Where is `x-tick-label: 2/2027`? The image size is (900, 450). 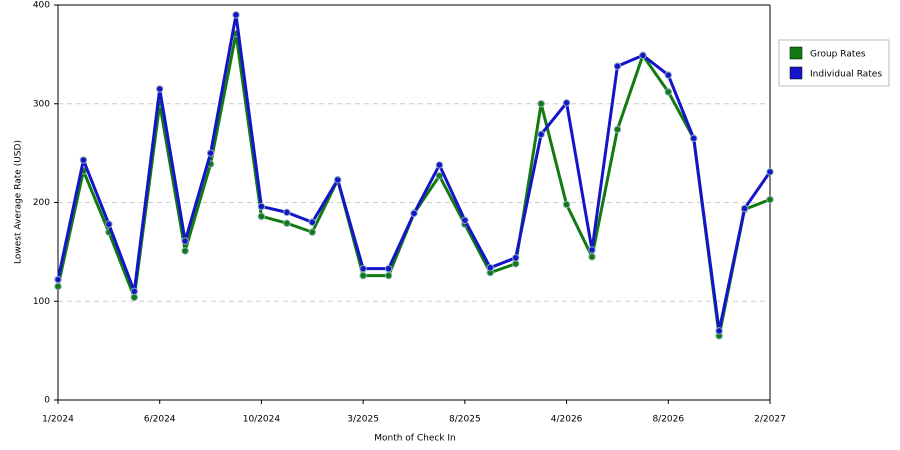 x-tick-label: 2/2027 is located at coordinates (770, 420).